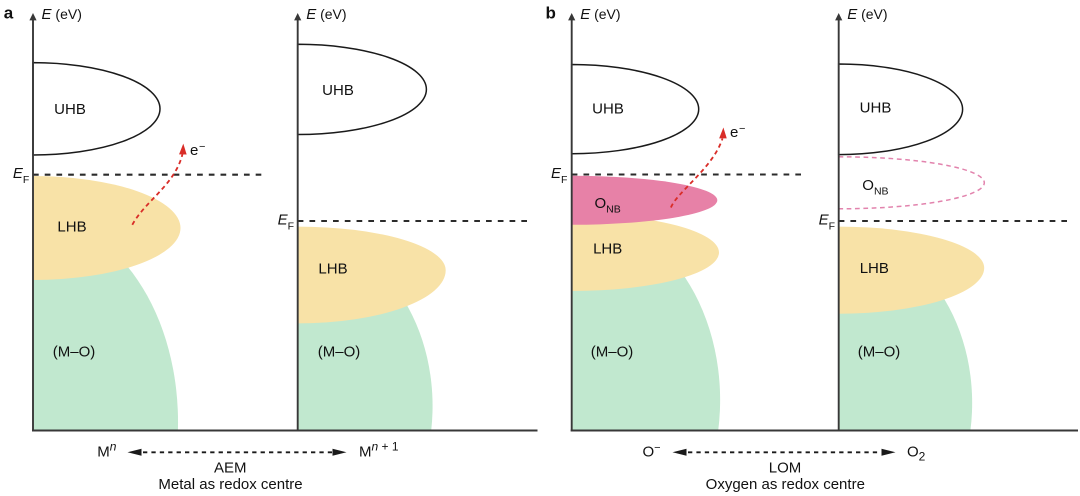 The width and height of the screenshot is (1080, 496). Describe the element at coordinates (551, 13) in the screenshot. I see `svg-text: b` at that location.